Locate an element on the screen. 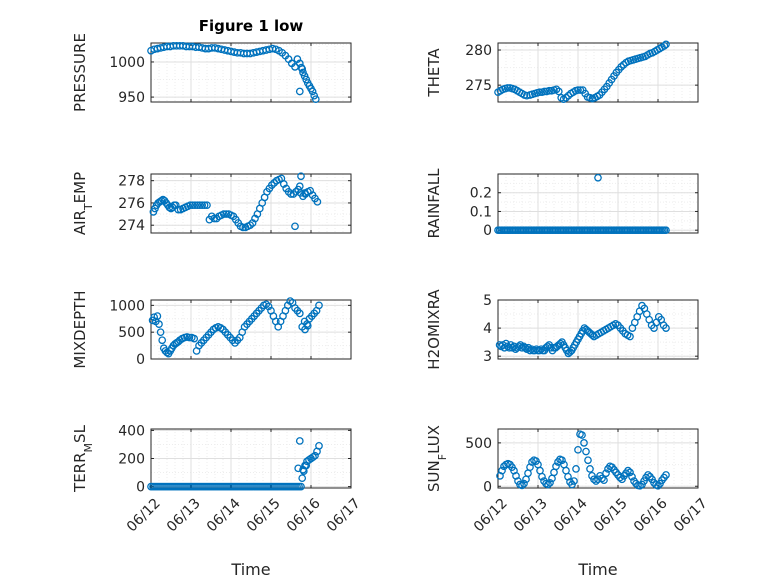 This screenshot has width=778, height=583. y-tick-label: 275 is located at coordinates (478, 86).